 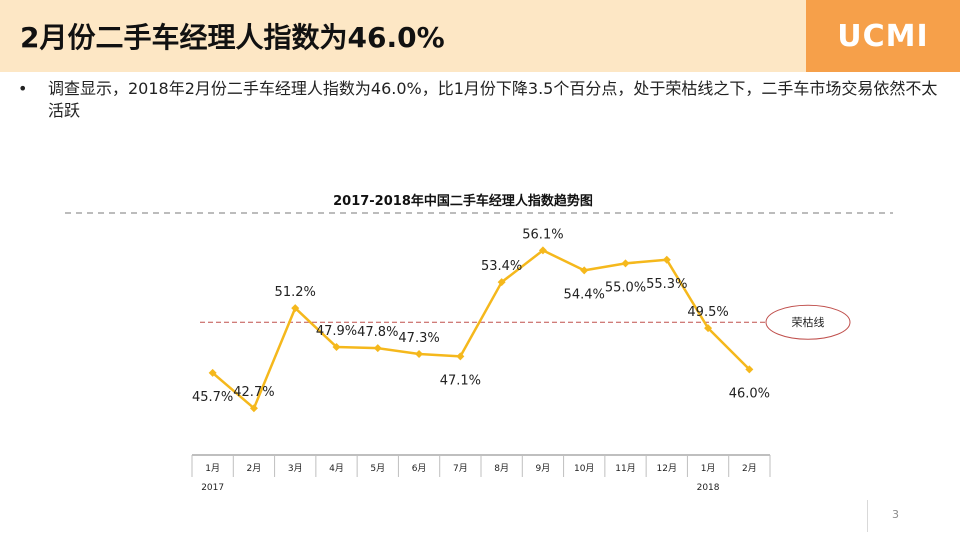 What do you see at coordinates (883, 36) in the screenshot?
I see `brand-logo: UCMI` at bounding box center [883, 36].